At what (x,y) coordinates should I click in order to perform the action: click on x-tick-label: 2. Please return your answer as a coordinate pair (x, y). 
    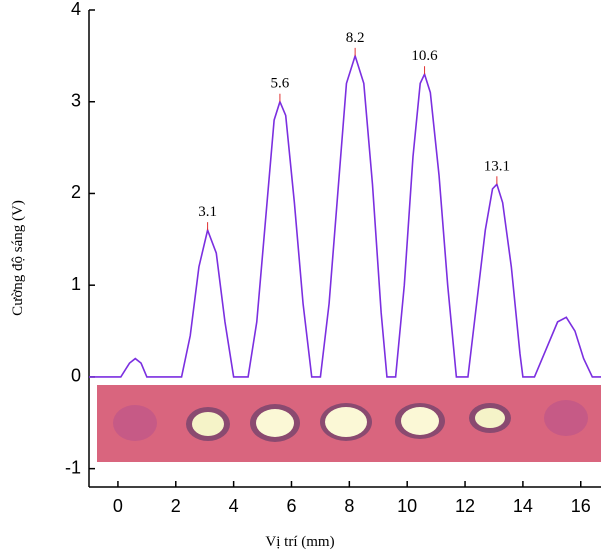
    Looking at the image, I should click on (176, 506).